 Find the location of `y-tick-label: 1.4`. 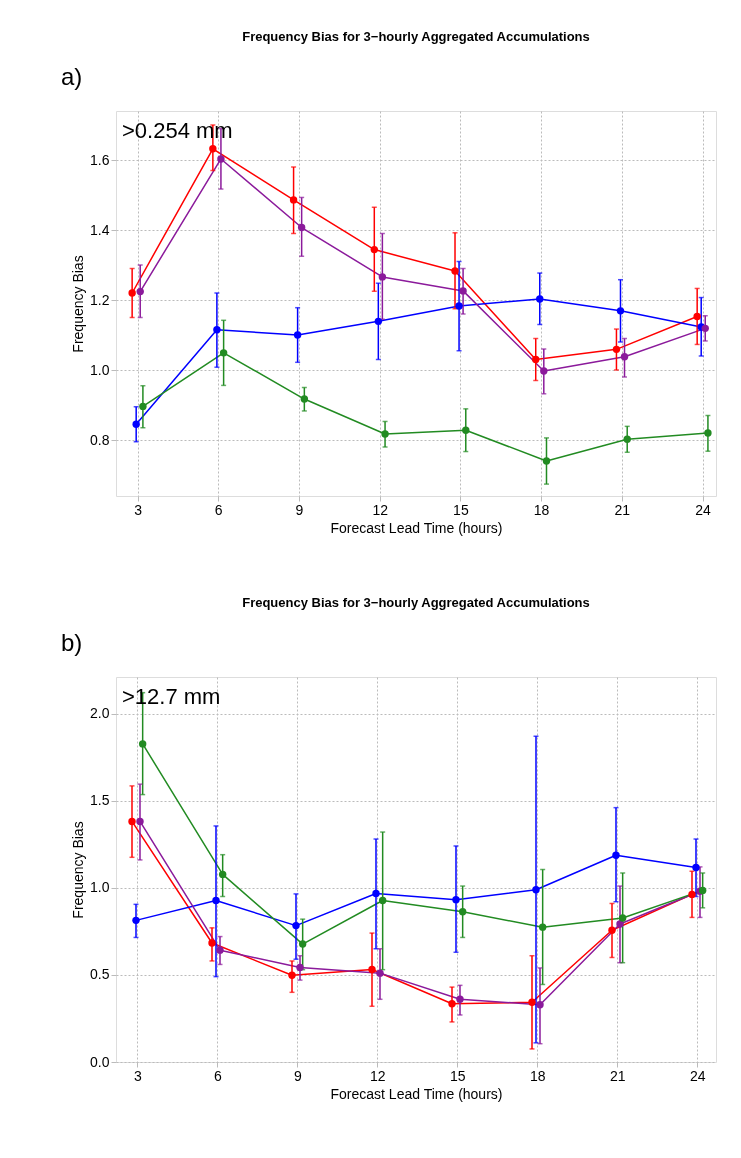

y-tick-label: 1.4 is located at coordinates (100, 229).